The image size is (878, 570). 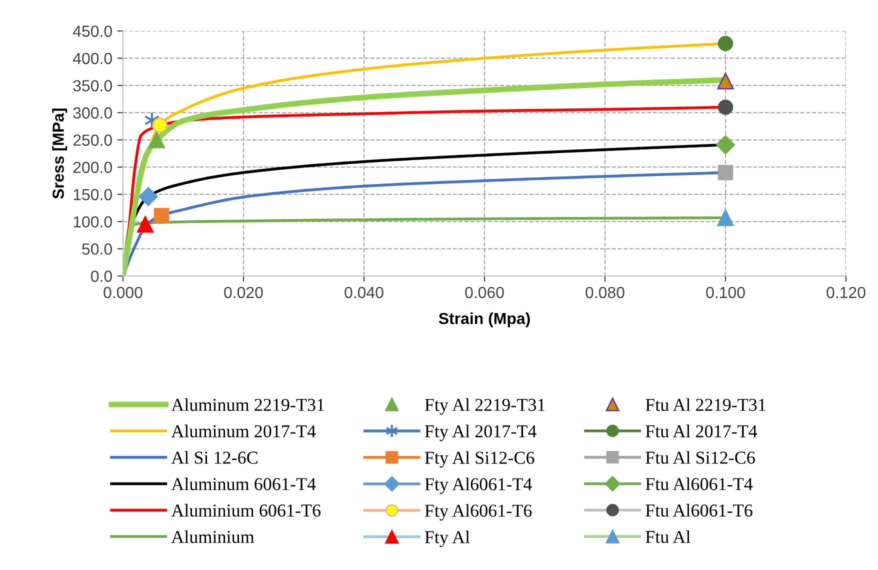 What do you see at coordinates (243, 292) in the screenshot?
I see `x-tick-label: 0.020` at bounding box center [243, 292].